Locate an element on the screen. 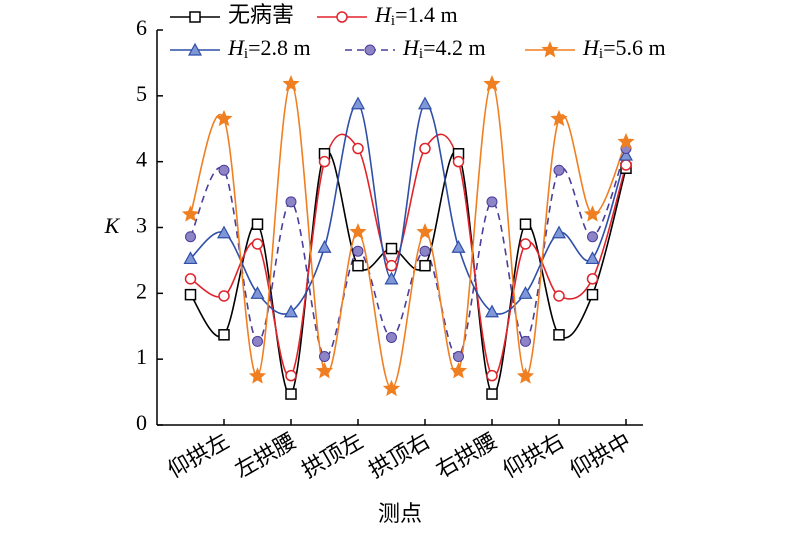  x-tick-label: 右拱腰 is located at coordinates (466, 455).